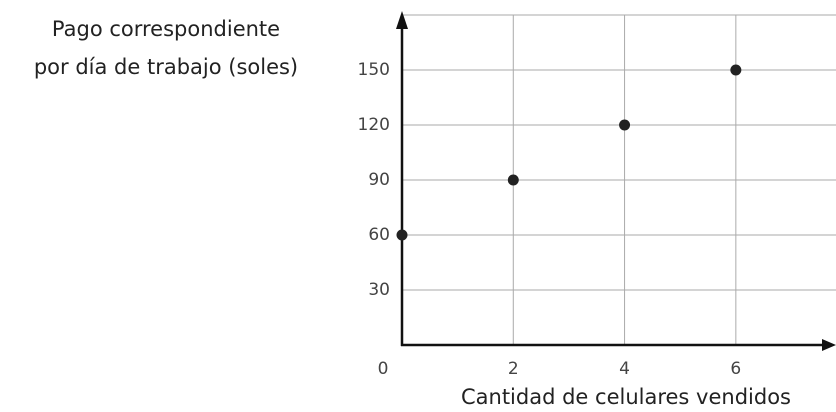 Image resolution: width=836 pixels, height=412 pixels. I want to click on y-tick-label: 120, so click(374, 125).